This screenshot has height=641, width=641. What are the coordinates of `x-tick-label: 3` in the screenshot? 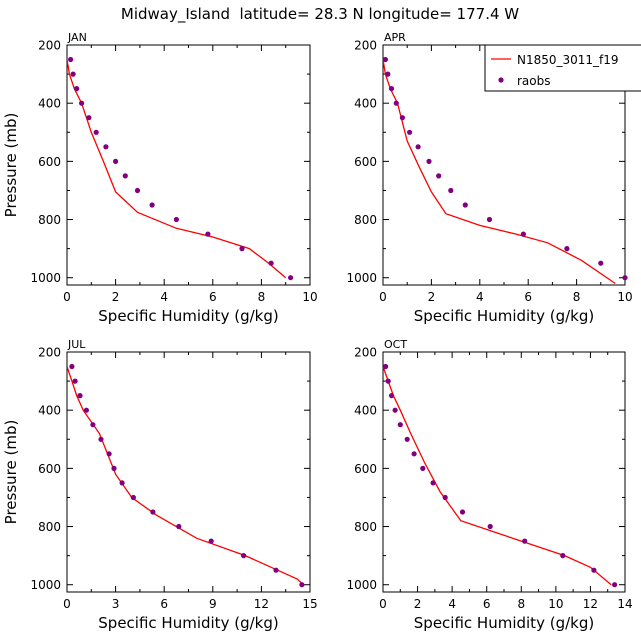 It's located at (116, 604).